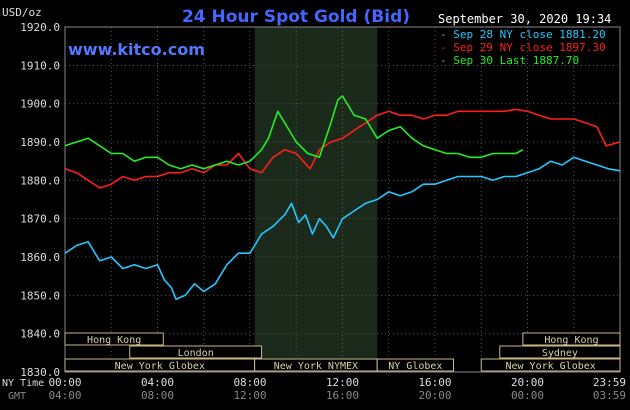  Describe the element at coordinates (40, 65) in the screenshot. I see `y-tick-label: 1910.0` at that location.